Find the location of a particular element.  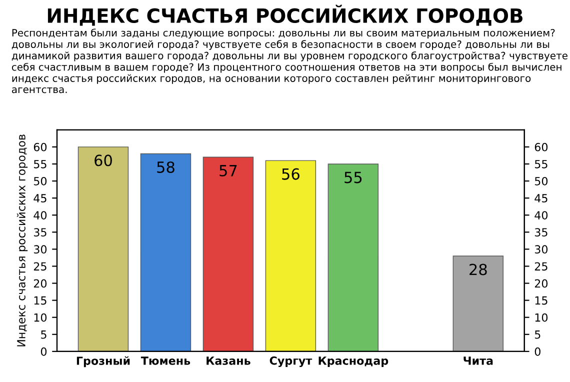

y-tick-label: 55 is located at coordinates (40, 164).